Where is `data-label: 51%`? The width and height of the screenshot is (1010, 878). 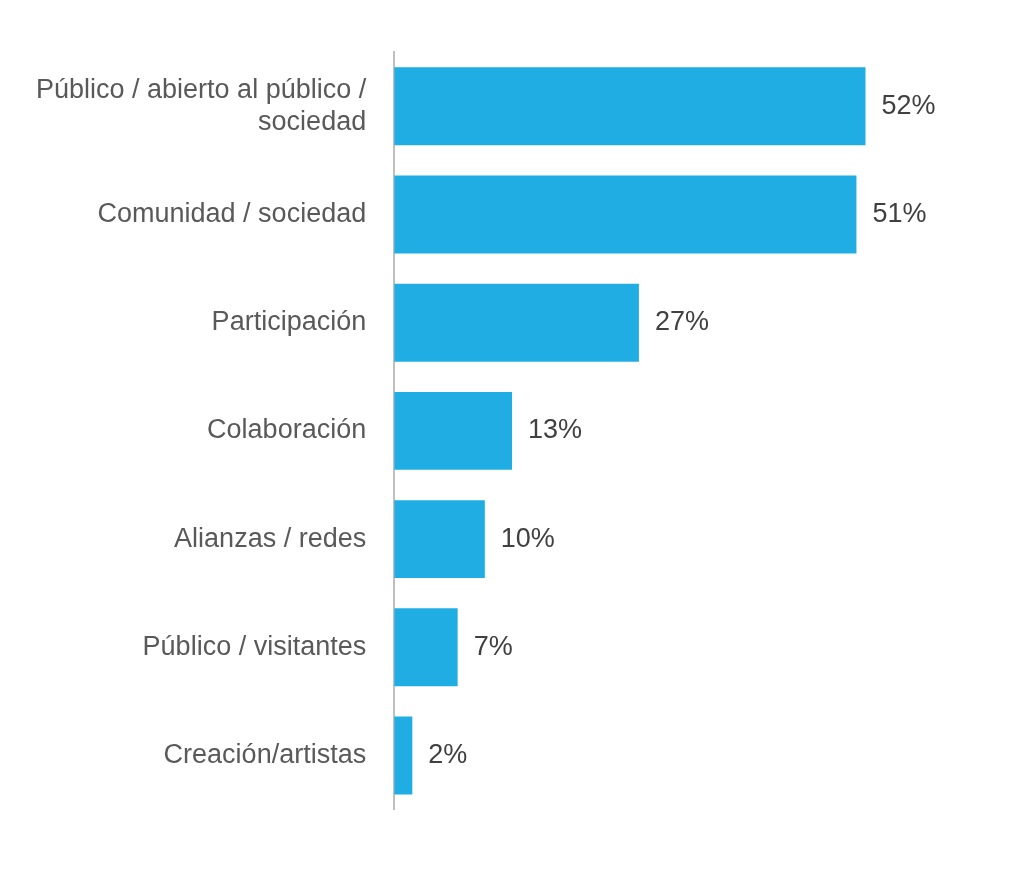 data-label: 51% is located at coordinates (899, 212).